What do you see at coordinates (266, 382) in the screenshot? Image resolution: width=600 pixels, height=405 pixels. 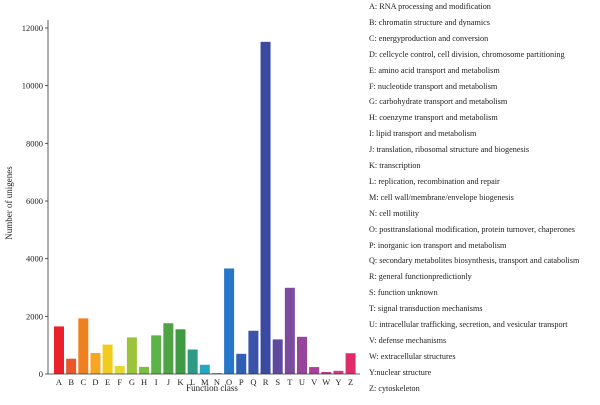 I see `x-tick-label-R: R` at bounding box center [266, 382].